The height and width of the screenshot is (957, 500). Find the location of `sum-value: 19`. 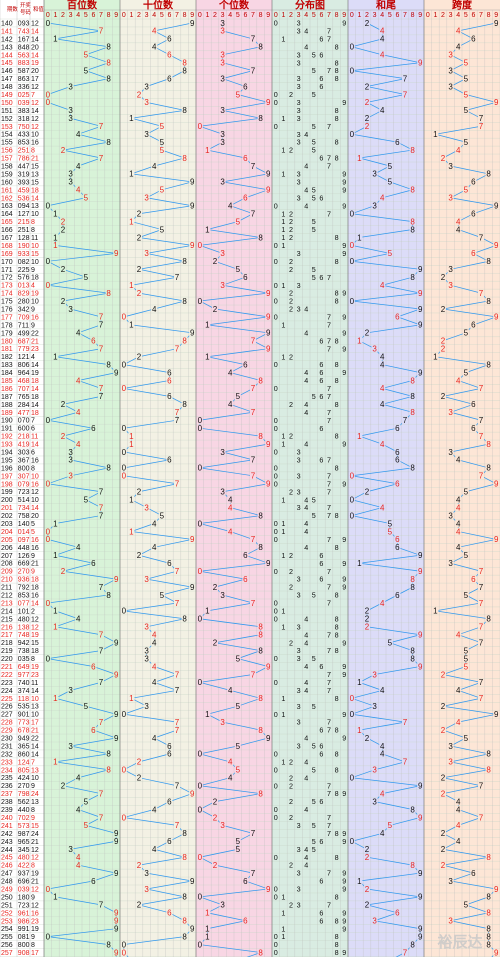

sum-value: 19 is located at coordinates (35, 373).